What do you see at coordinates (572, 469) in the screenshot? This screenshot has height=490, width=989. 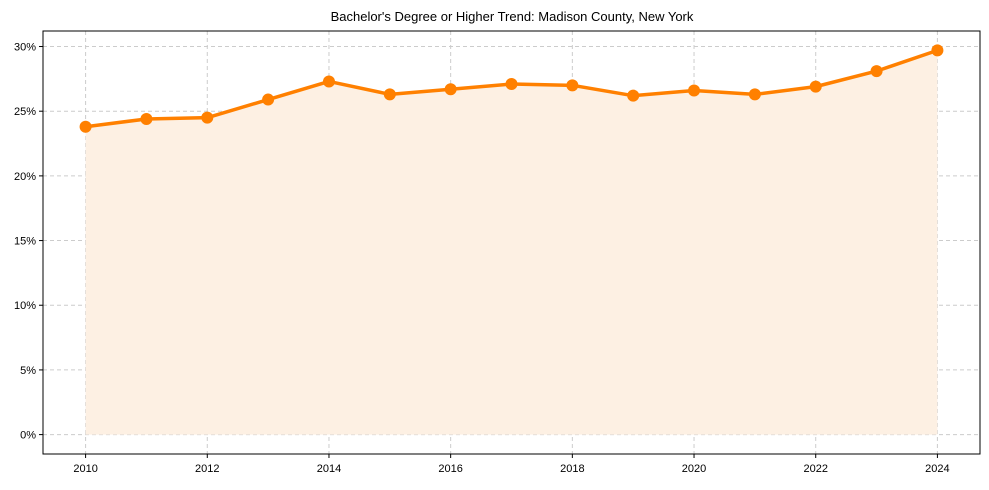 I see `x-tick-label: 2018` at bounding box center [572, 469].